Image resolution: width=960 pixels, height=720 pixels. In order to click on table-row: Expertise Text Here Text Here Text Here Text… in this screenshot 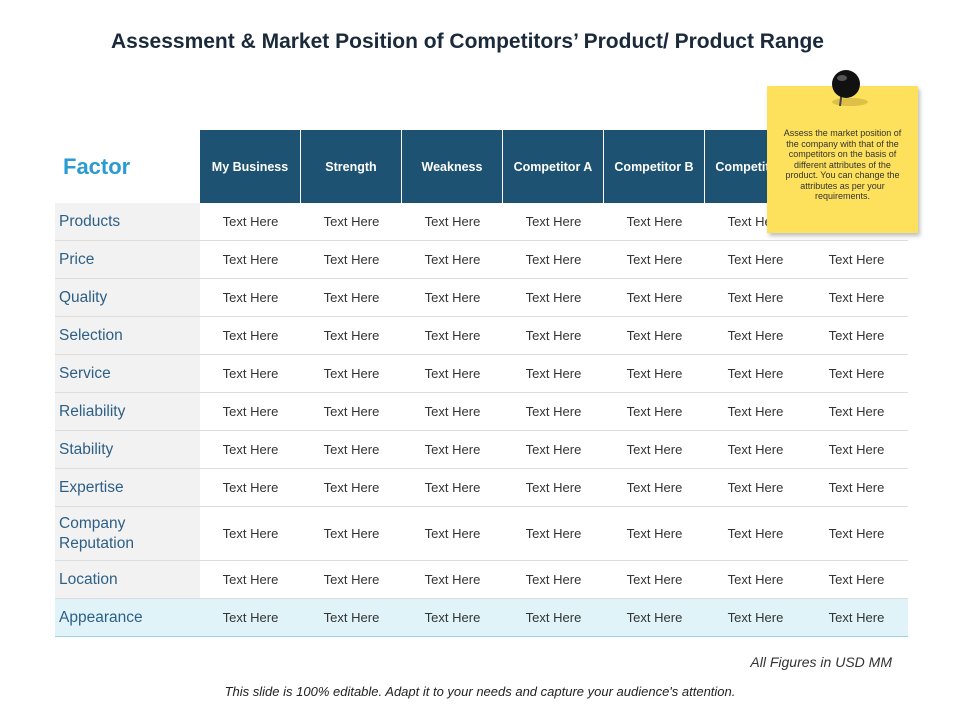, I will do `click(481, 488)`.